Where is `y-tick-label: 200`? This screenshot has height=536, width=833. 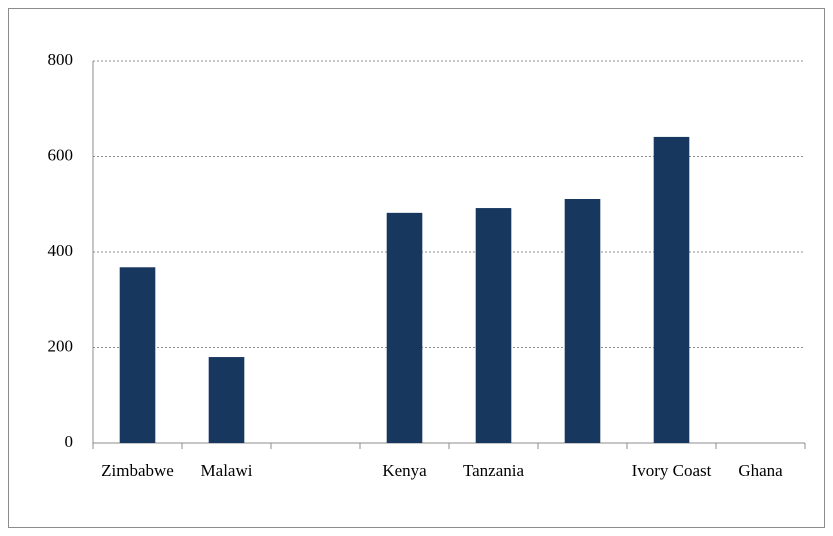 y-tick-label: 200 is located at coordinates (61, 345).